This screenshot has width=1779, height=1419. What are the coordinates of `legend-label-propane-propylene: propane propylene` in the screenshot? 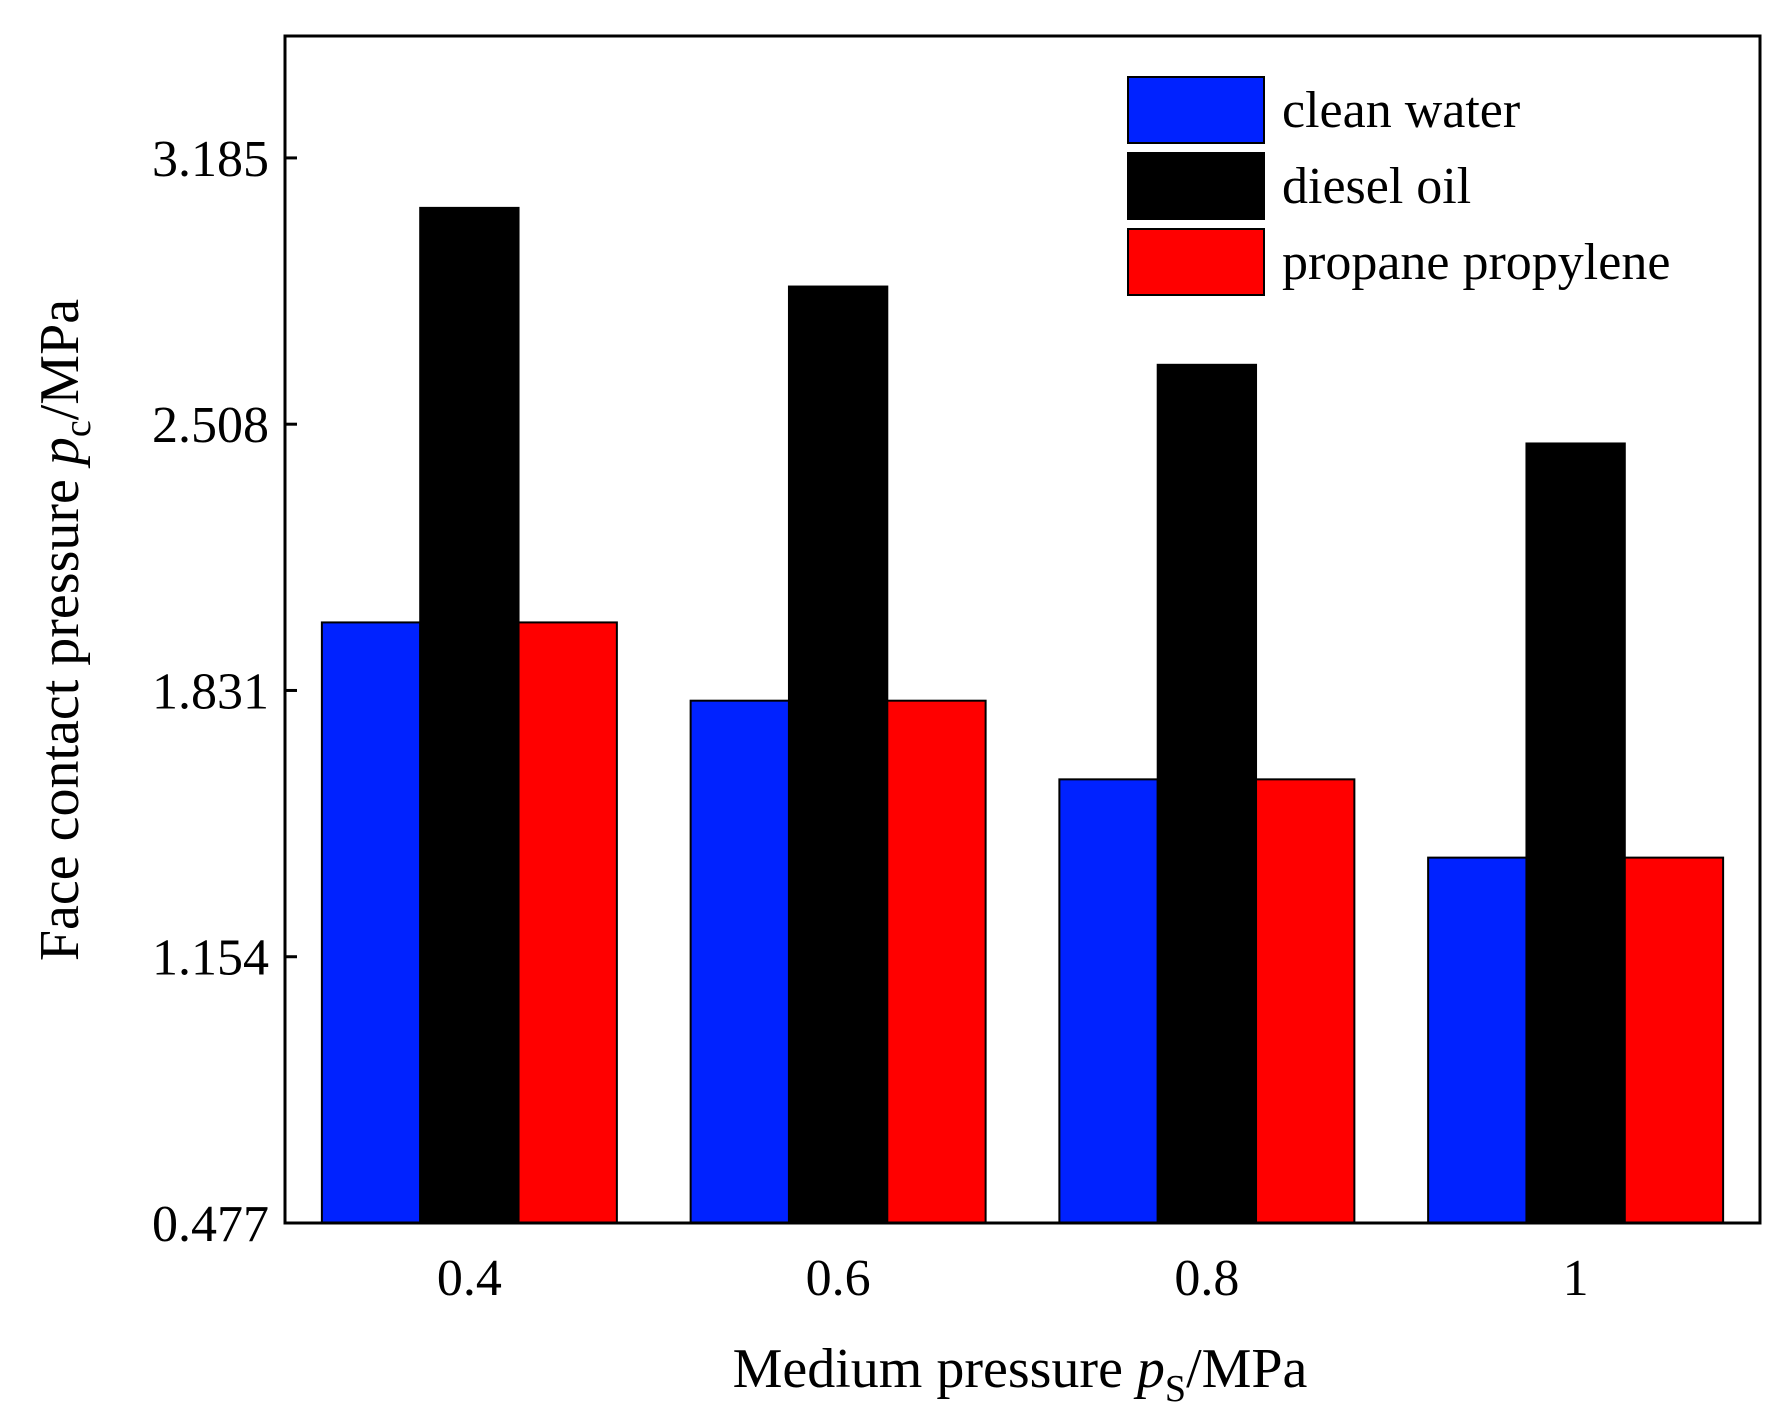 It's located at (1476, 262).